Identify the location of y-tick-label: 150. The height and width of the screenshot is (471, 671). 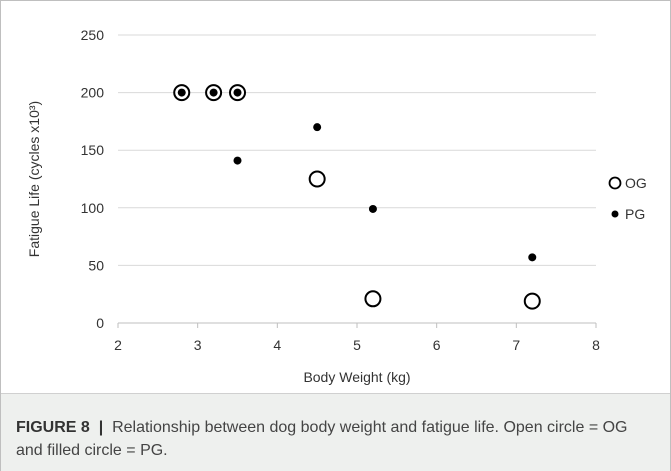
(93, 150).